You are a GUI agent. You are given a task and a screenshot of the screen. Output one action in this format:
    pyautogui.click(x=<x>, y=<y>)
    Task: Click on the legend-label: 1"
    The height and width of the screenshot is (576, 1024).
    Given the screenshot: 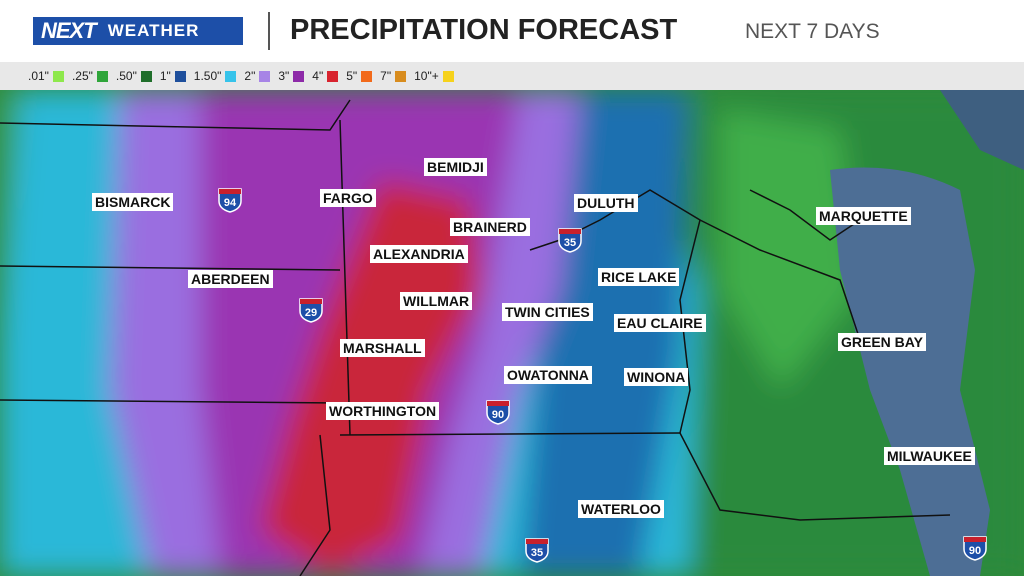 What is the action you would take?
    pyautogui.click(x=165, y=76)
    